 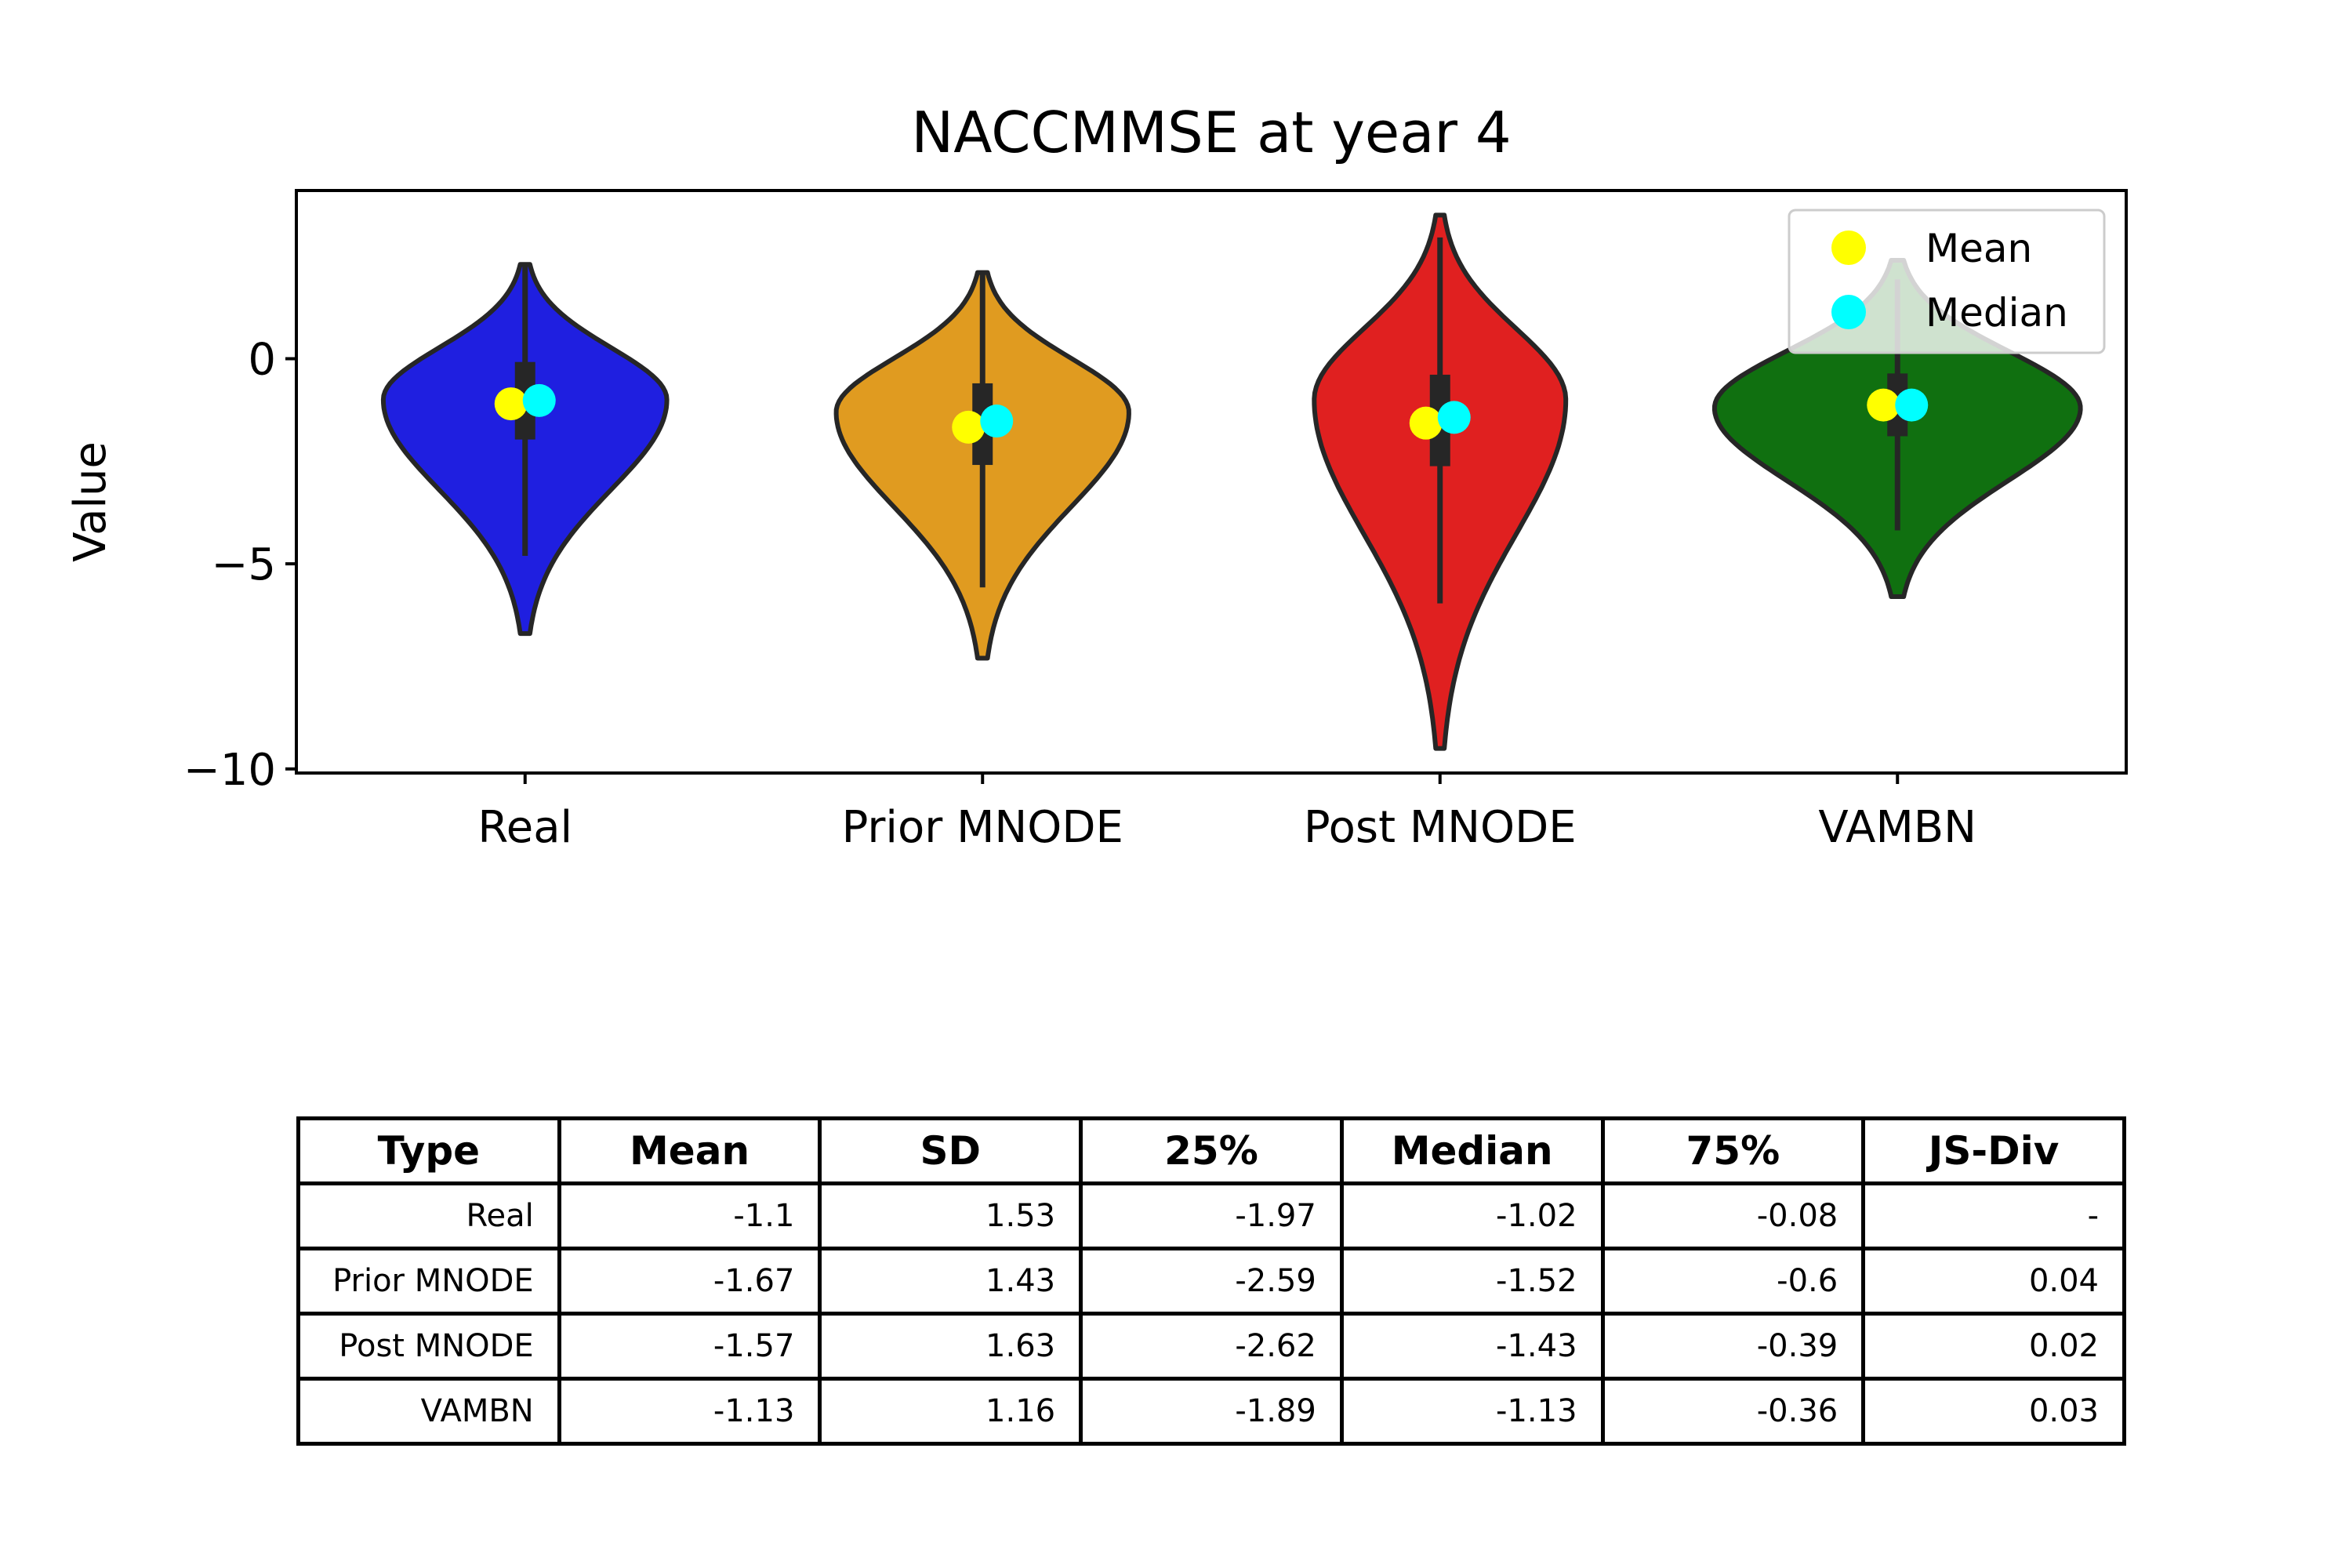 What do you see at coordinates (429, 1411) in the screenshot?
I see `cell-type: VAMBN` at bounding box center [429, 1411].